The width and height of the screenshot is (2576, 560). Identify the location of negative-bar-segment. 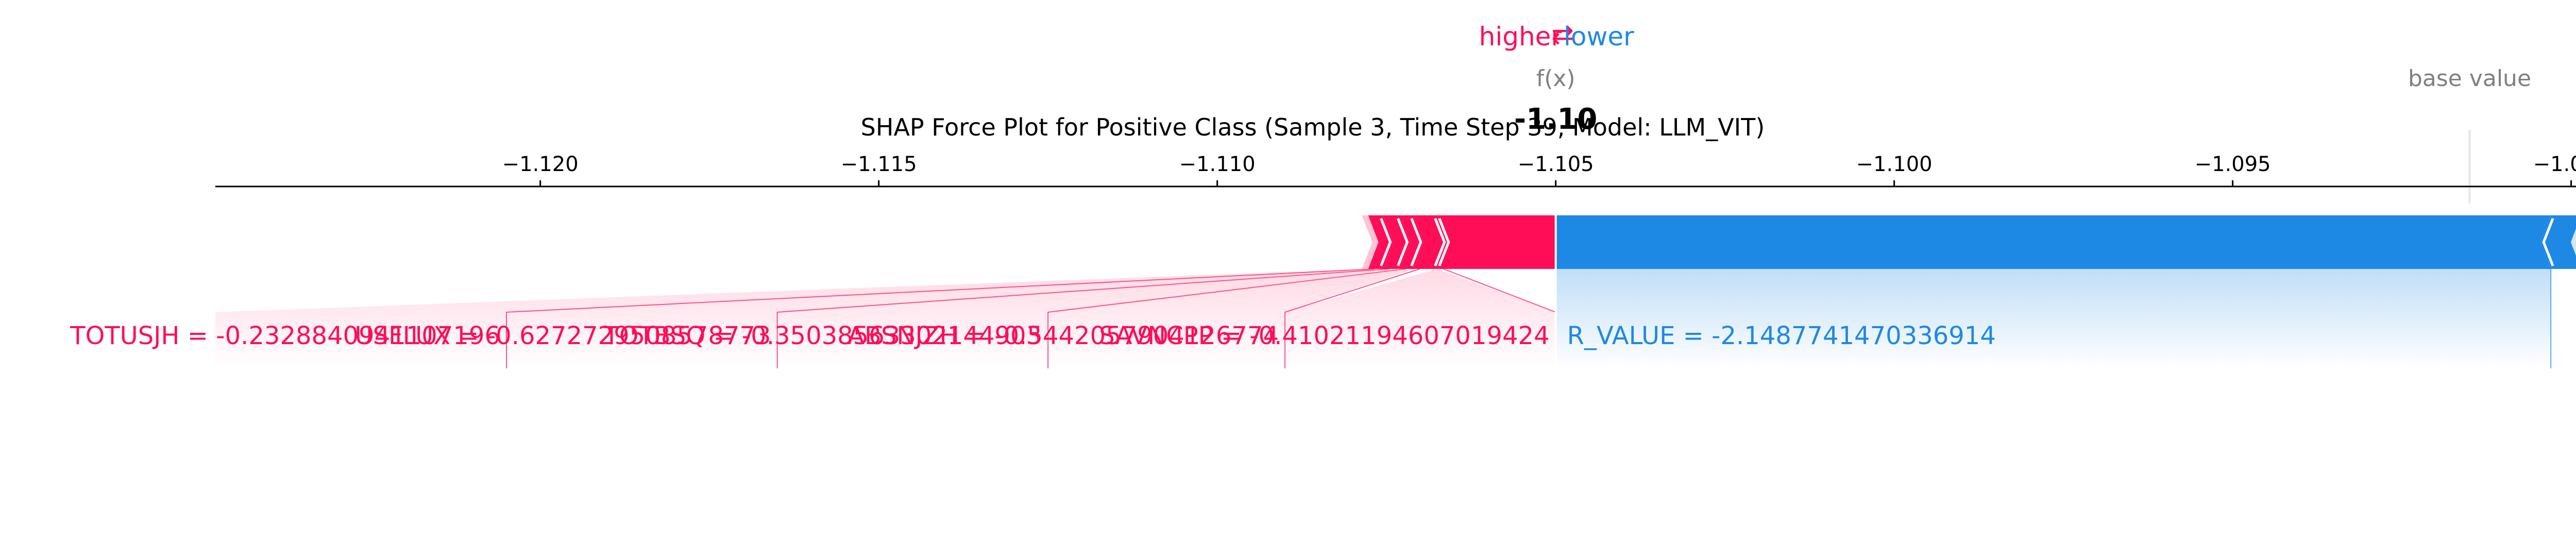
(2053, 242).